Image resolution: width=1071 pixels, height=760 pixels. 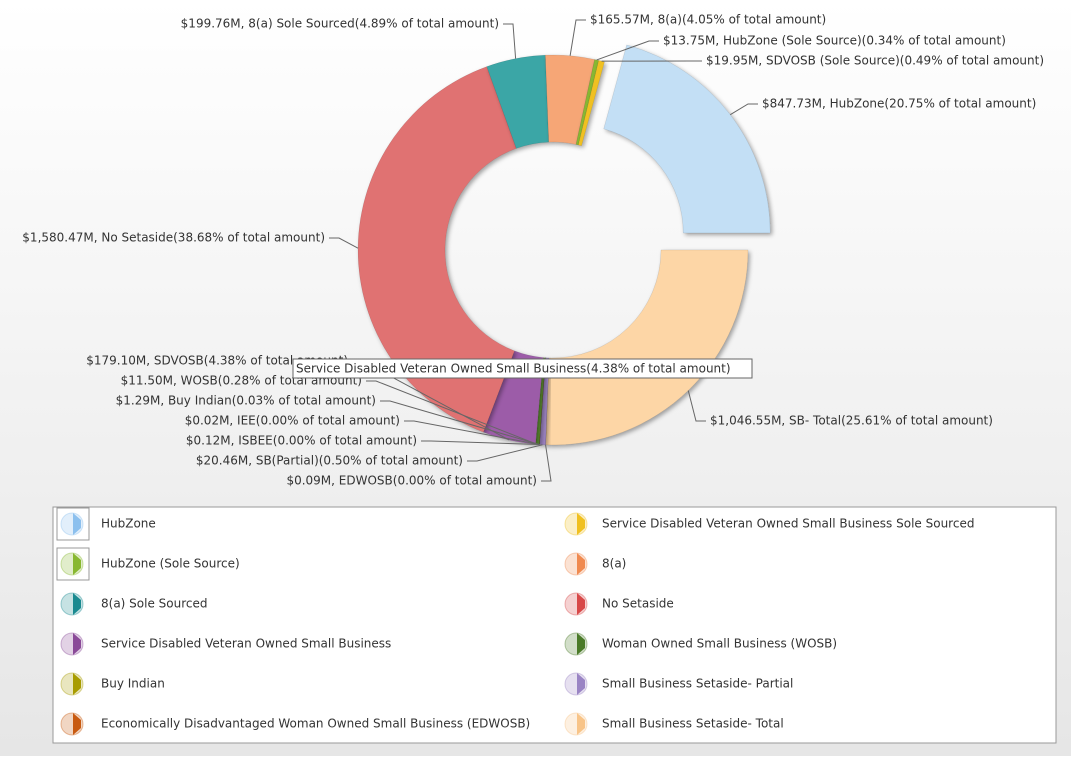 What do you see at coordinates (697, 684) in the screenshot?
I see `legend-label: Small Business Setaside- Partial` at bounding box center [697, 684].